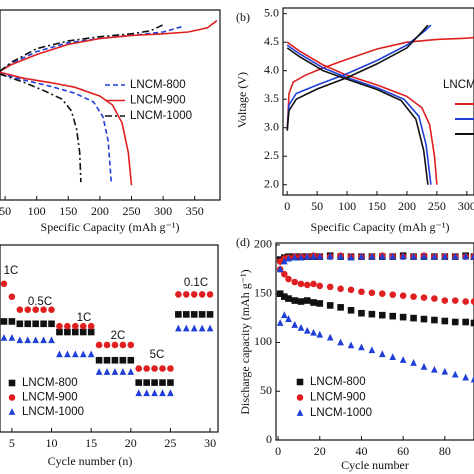 The width and height of the screenshot is (474, 474). Describe the element at coordinates (341, 413) in the screenshot. I see `legend-label: LNCM-1000` at that location.